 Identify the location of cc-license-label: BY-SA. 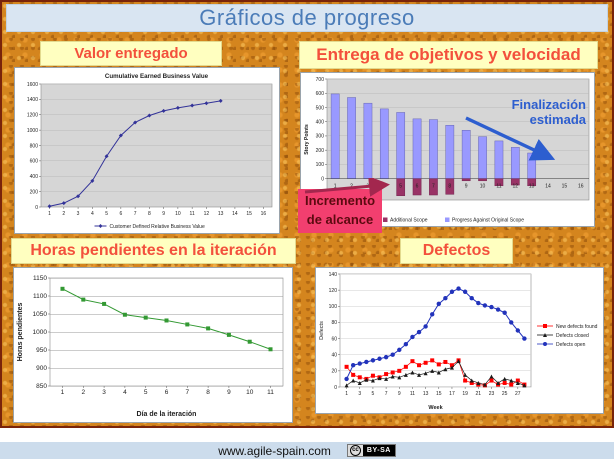
(378, 450).